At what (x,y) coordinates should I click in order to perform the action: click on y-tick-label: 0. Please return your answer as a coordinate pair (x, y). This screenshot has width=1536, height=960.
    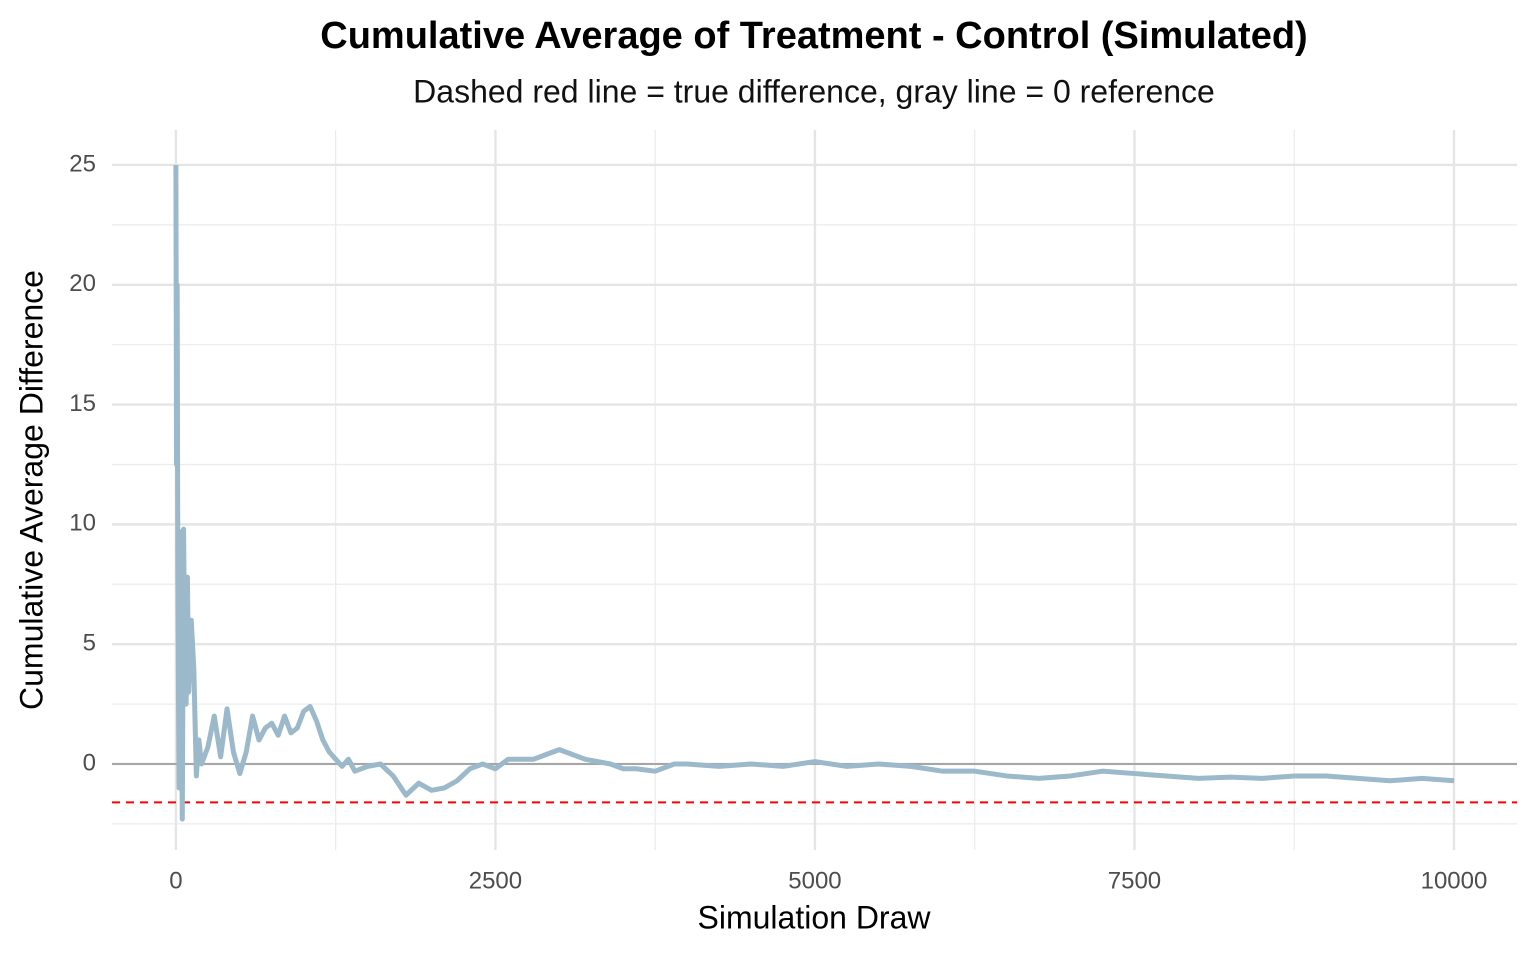
    Looking at the image, I should click on (89, 762).